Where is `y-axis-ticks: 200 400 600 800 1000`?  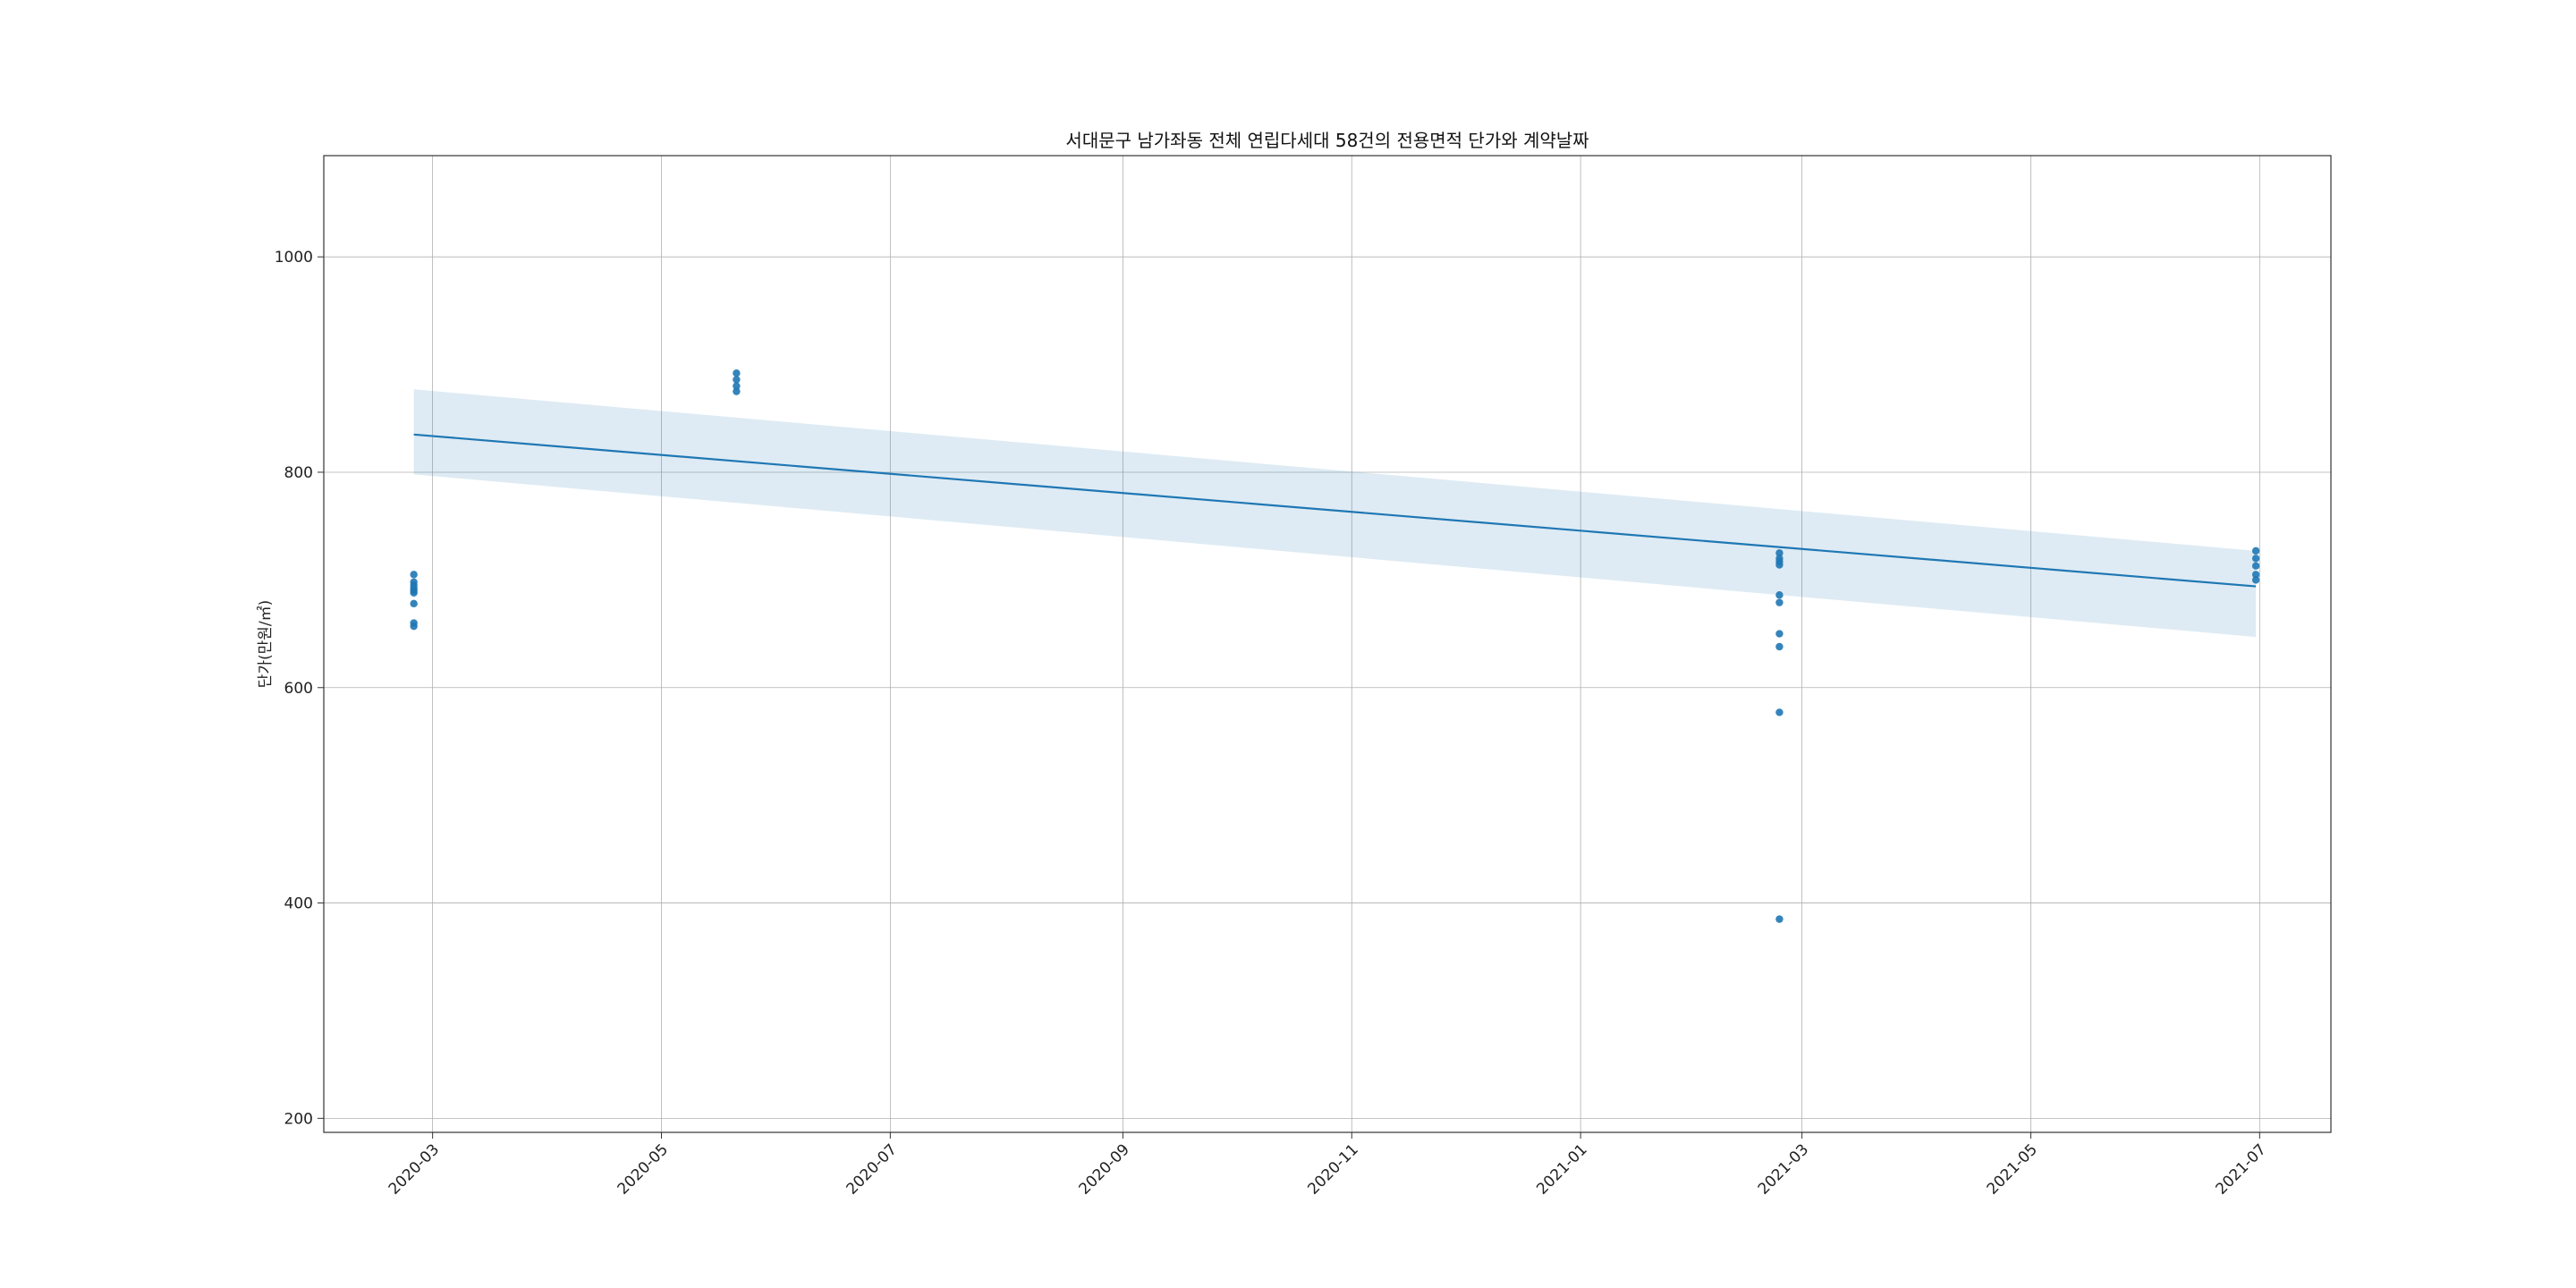 y-axis-ticks: 200 400 600 800 1000 is located at coordinates (299, 688).